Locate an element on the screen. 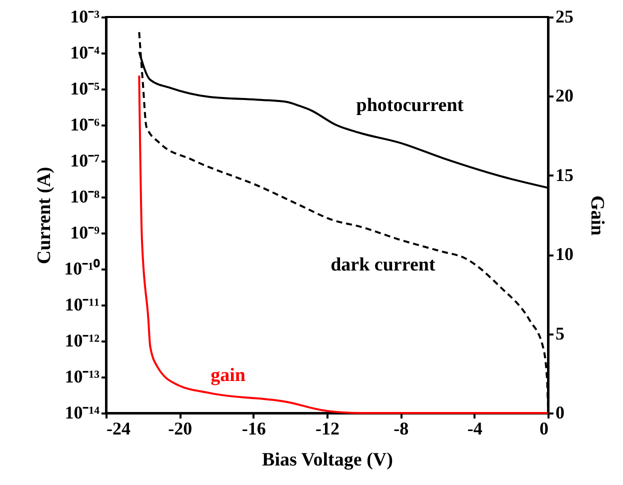 Image resolution: width=623 pixels, height=485 pixels. y-tick-label: 10⁻⁴ is located at coordinates (85, 52).